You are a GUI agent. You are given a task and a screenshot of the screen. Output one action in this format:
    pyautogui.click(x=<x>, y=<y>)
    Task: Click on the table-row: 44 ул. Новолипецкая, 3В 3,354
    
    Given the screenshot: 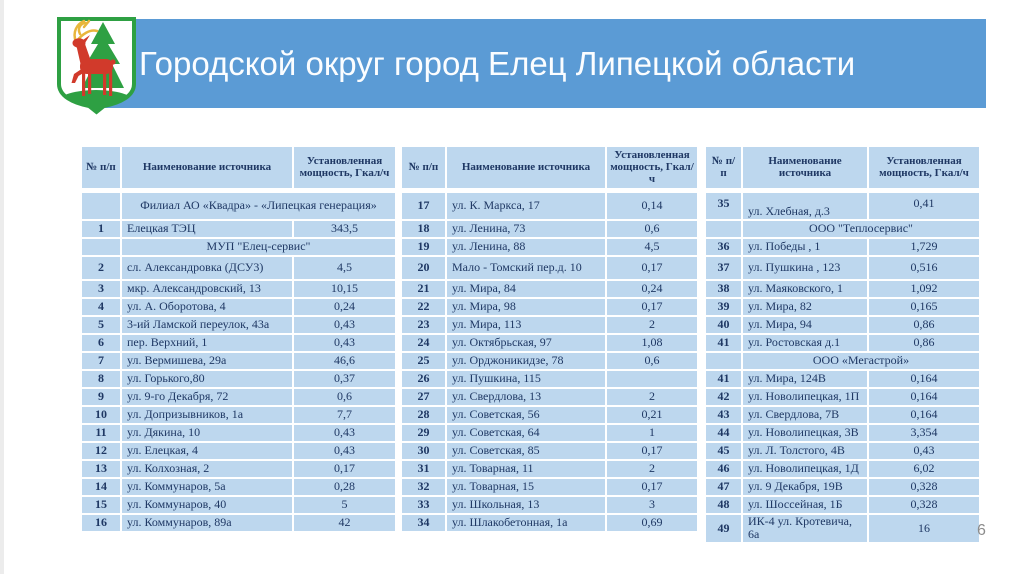 What is the action you would take?
    pyautogui.click(x=842, y=433)
    